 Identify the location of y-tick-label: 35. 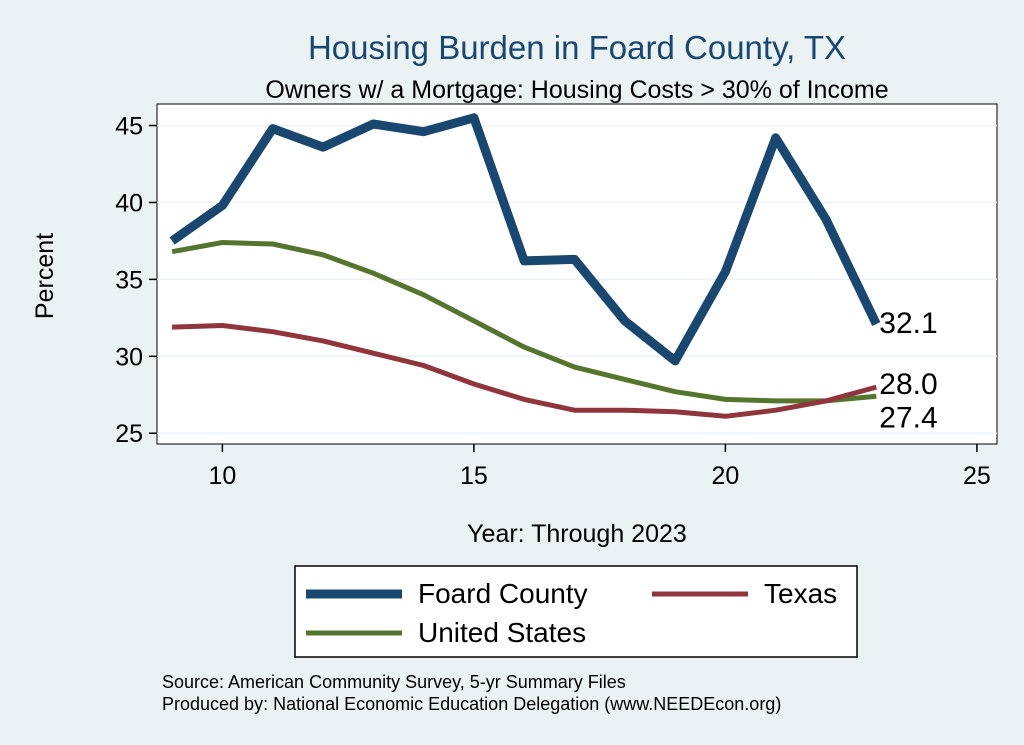
(129, 280).